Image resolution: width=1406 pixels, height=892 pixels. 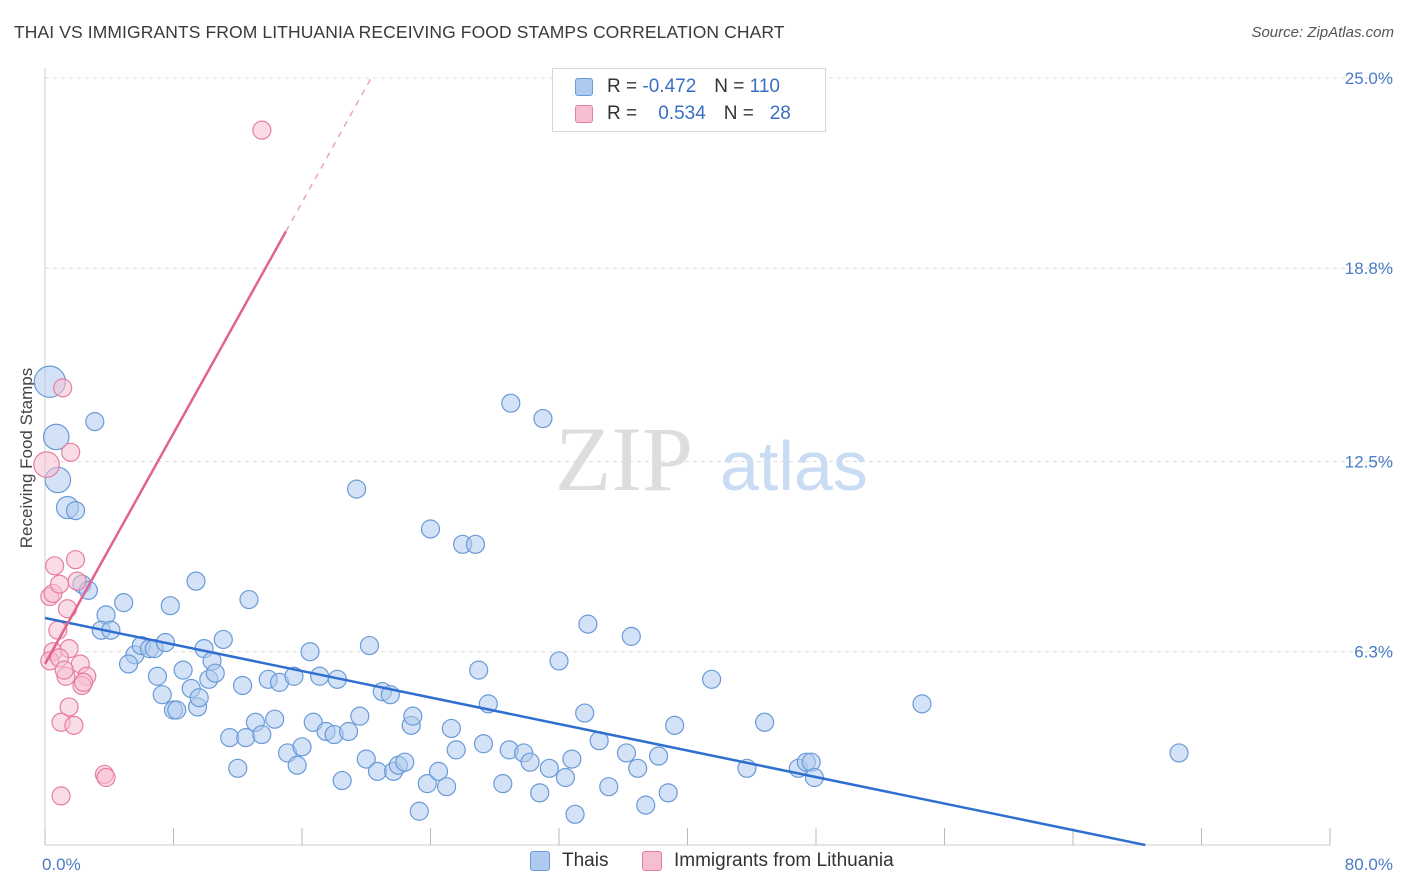 I want to click on y-tick-label: 12.5%, so click(x=1369, y=462).